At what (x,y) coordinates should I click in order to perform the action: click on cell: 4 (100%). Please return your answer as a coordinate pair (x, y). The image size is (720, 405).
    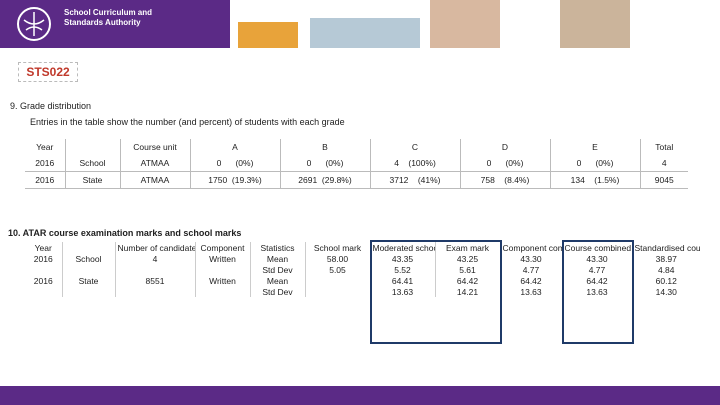
    Looking at the image, I should click on (414, 163).